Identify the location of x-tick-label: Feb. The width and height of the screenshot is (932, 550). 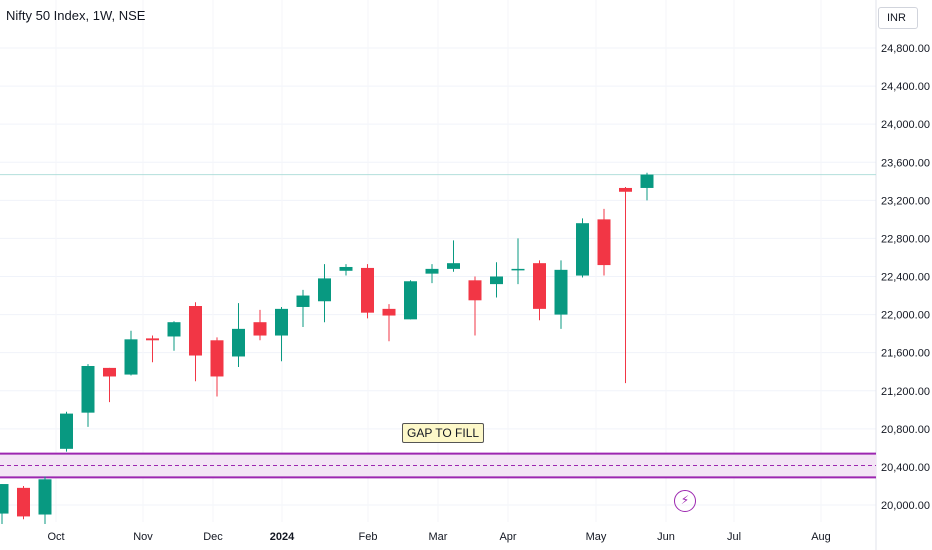
(368, 537).